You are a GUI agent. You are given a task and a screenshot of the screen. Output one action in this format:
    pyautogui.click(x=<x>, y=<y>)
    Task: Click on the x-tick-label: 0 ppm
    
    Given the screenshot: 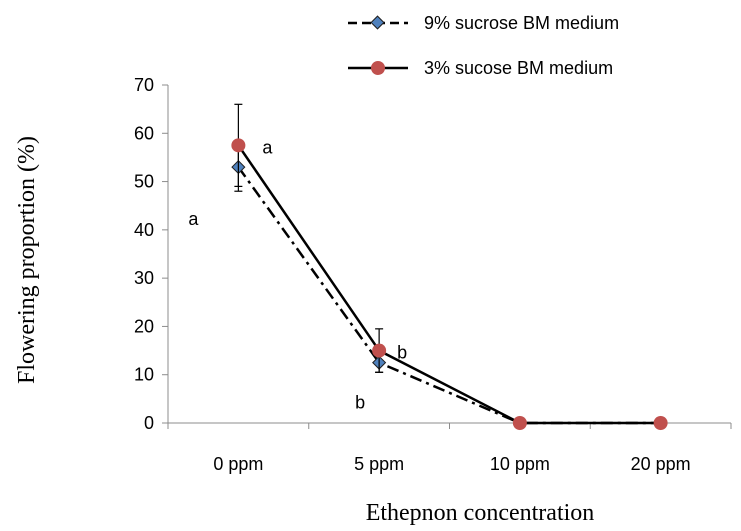 What is the action you would take?
    pyautogui.click(x=238, y=464)
    